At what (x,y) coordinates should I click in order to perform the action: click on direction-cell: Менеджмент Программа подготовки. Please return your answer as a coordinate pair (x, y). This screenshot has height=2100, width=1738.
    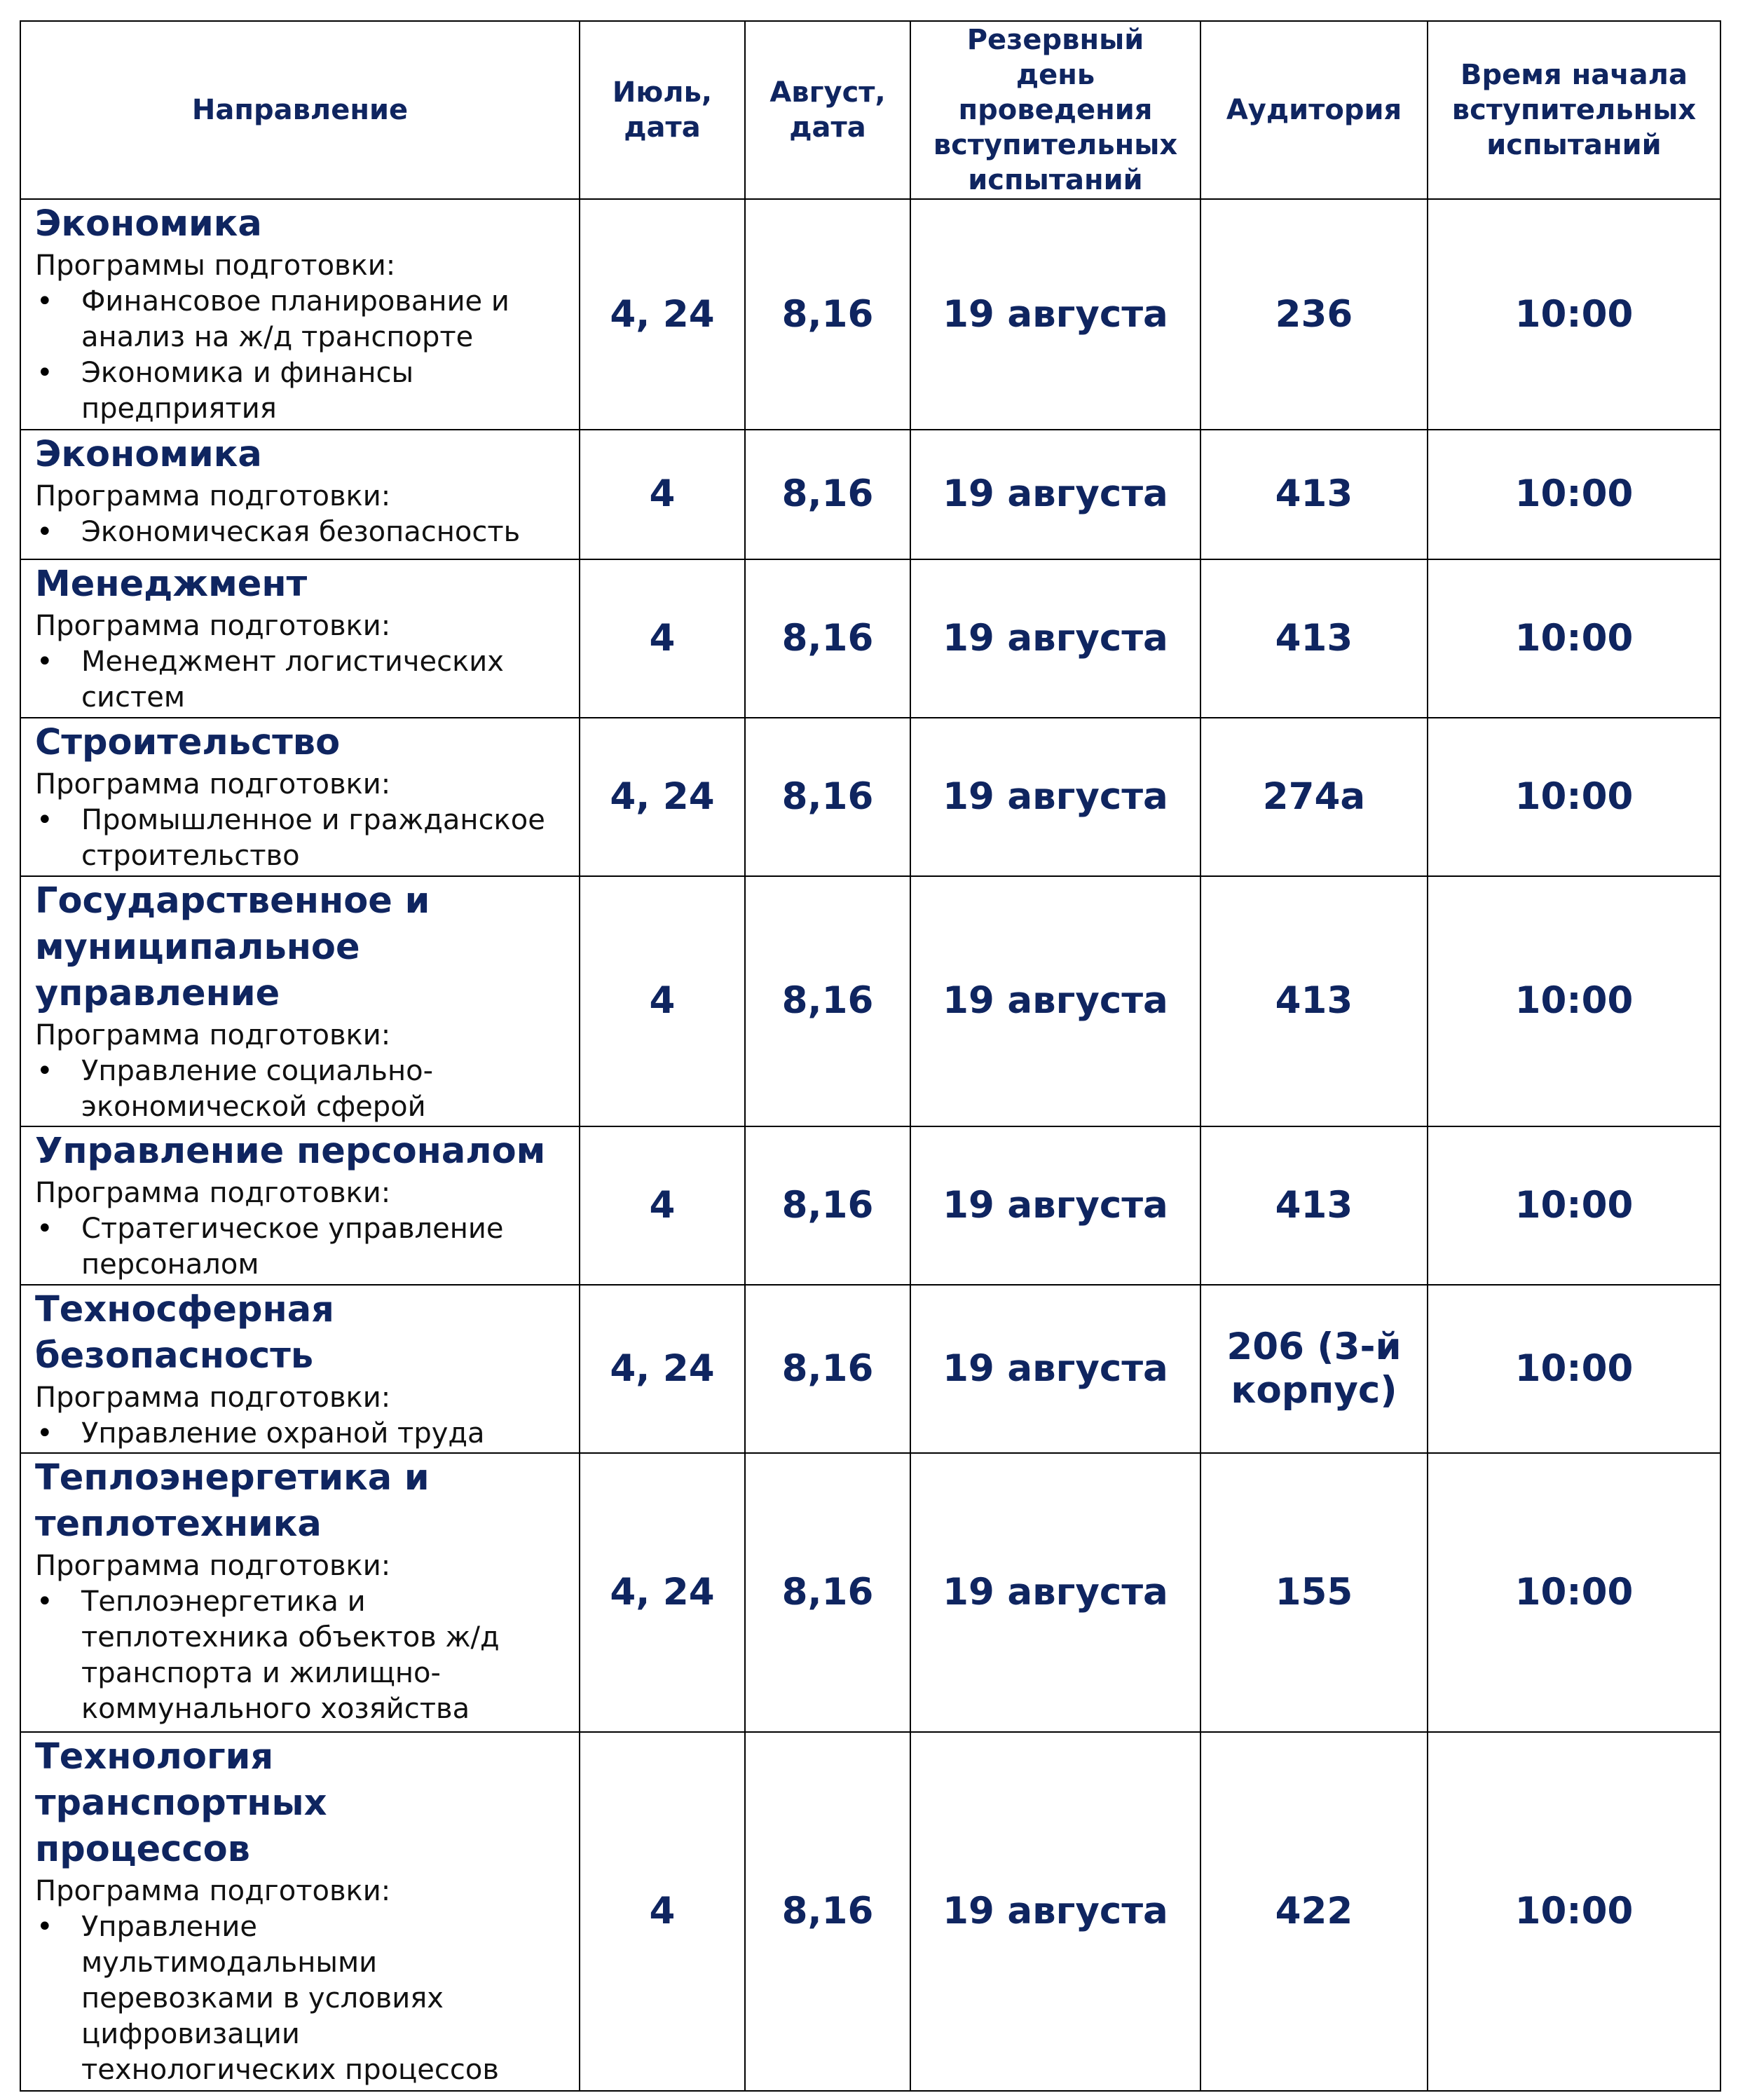
    Looking at the image, I should click on (300, 638).